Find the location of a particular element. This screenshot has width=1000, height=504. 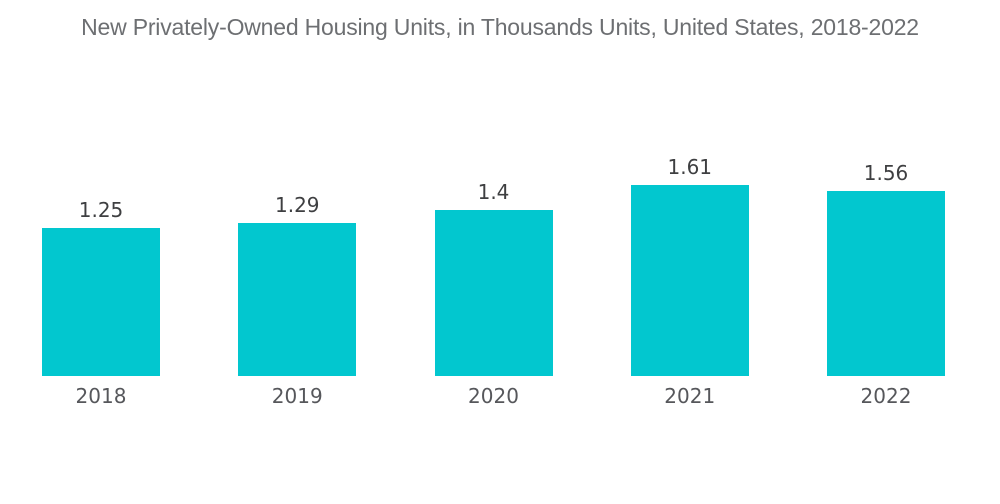

bar-group: 1.56 2022 is located at coordinates (886, 284).